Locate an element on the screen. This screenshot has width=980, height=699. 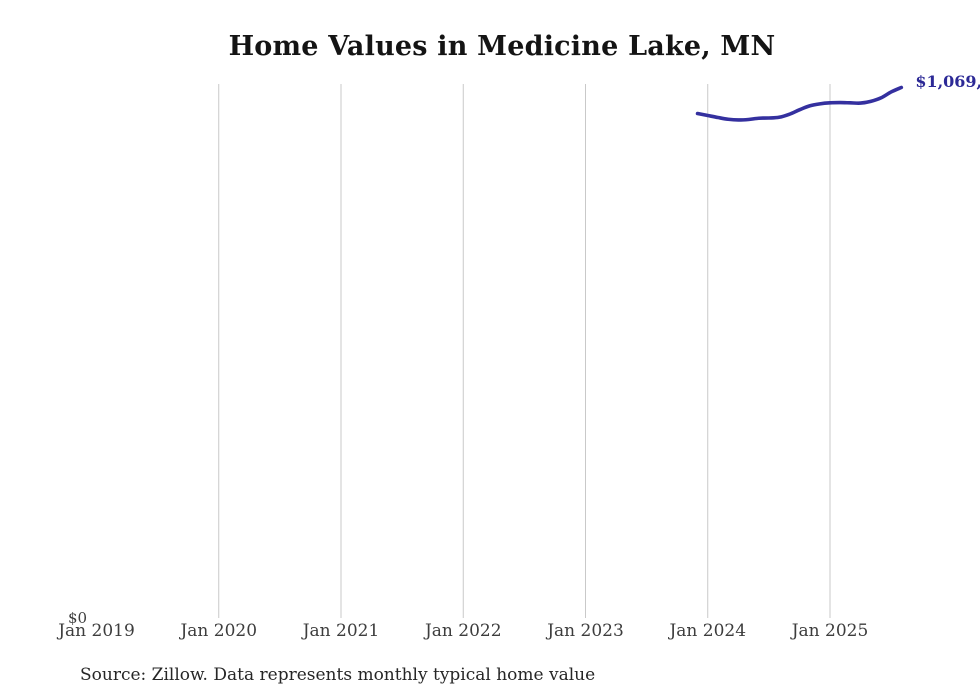
x-tick-label: Jan 2023 is located at coordinates (585, 631).